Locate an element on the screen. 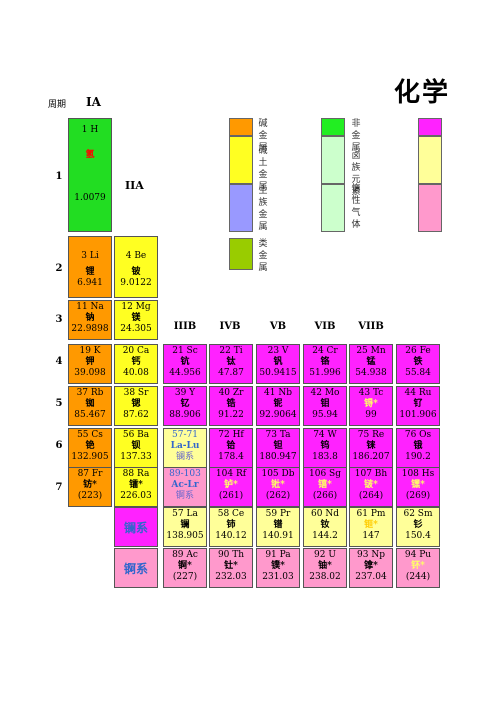  element-cell-cr: 24 Cr 铬 51.996 is located at coordinates (325, 364).